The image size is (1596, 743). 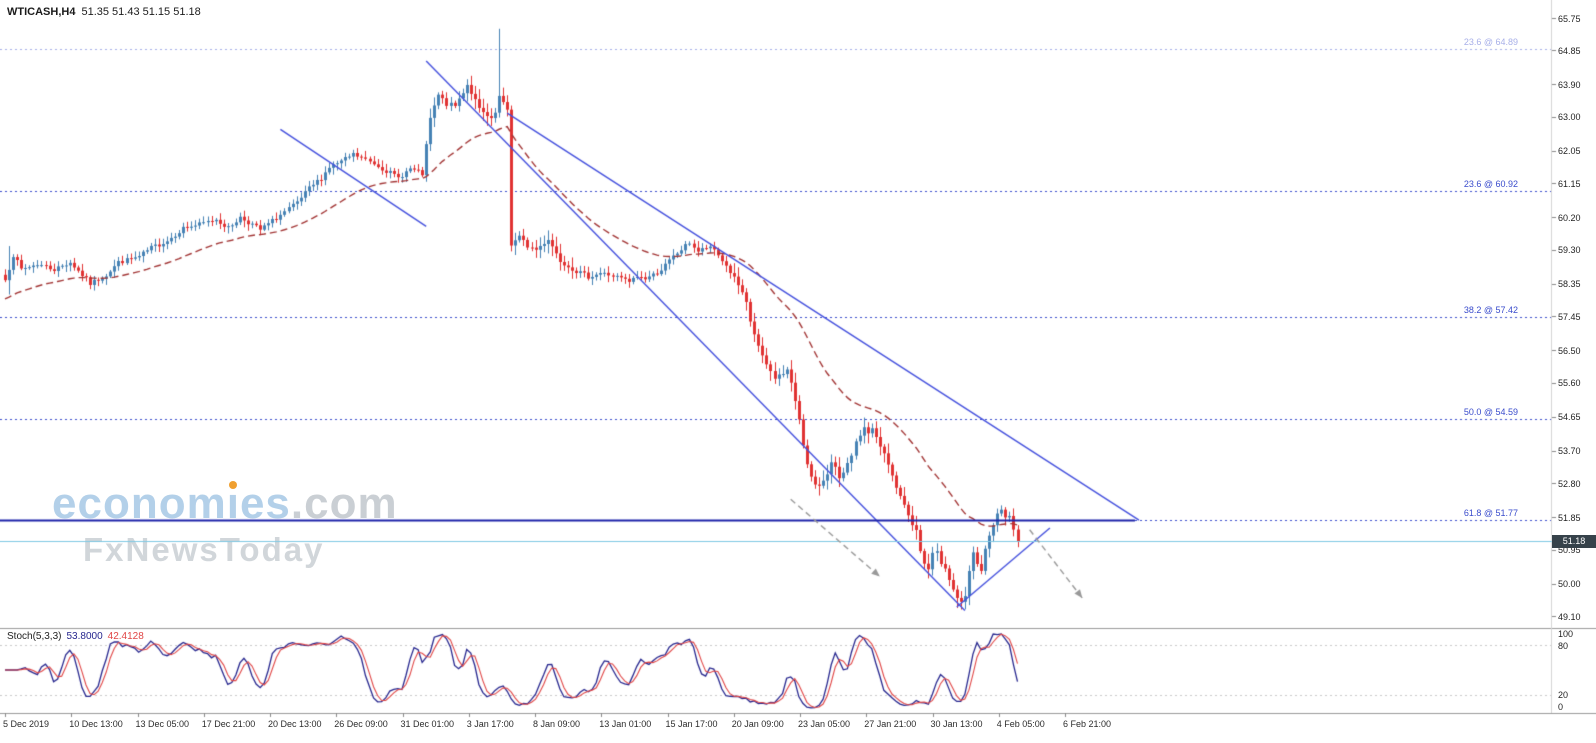 What do you see at coordinates (1569, 483) in the screenshot?
I see `price-tick-label: 52.80` at bounding box center [1569, 483].